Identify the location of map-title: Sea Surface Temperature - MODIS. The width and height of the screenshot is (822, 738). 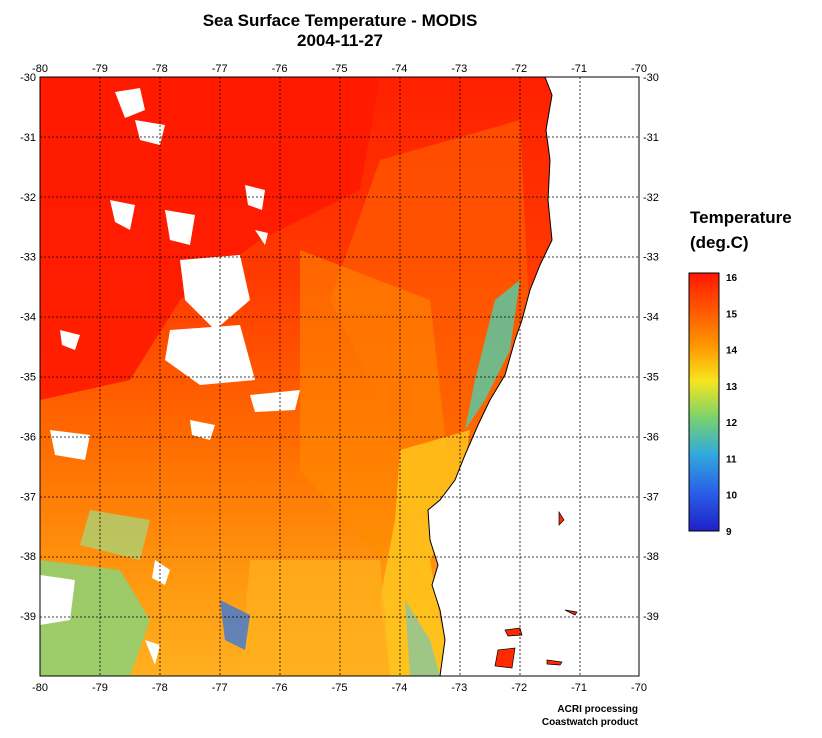
(340, 20).